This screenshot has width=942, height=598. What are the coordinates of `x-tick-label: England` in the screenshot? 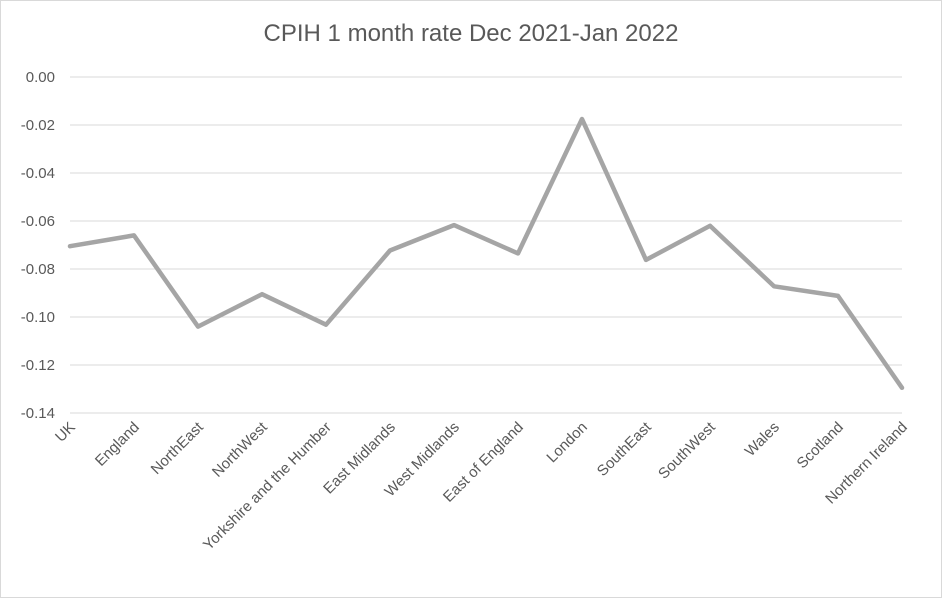 It's located at (117, 444).